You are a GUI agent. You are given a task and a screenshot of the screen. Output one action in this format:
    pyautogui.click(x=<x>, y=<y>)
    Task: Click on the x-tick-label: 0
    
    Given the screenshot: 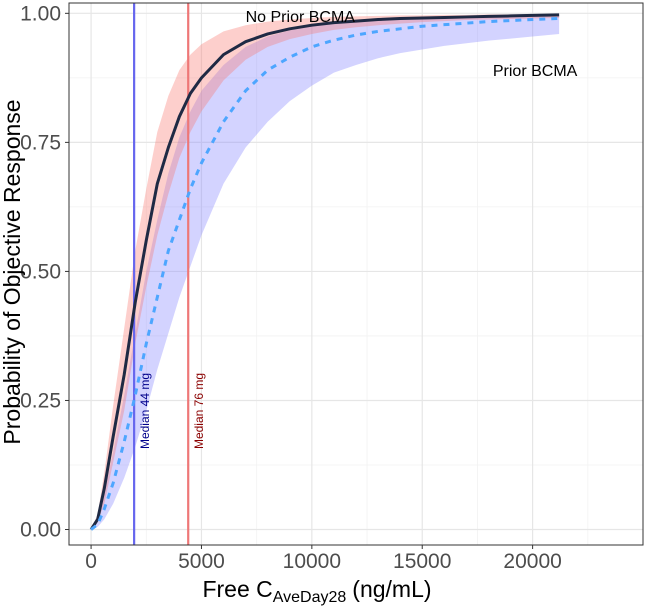 What is the action you would take?
    pyautogui.click(x=91, y=561)
    